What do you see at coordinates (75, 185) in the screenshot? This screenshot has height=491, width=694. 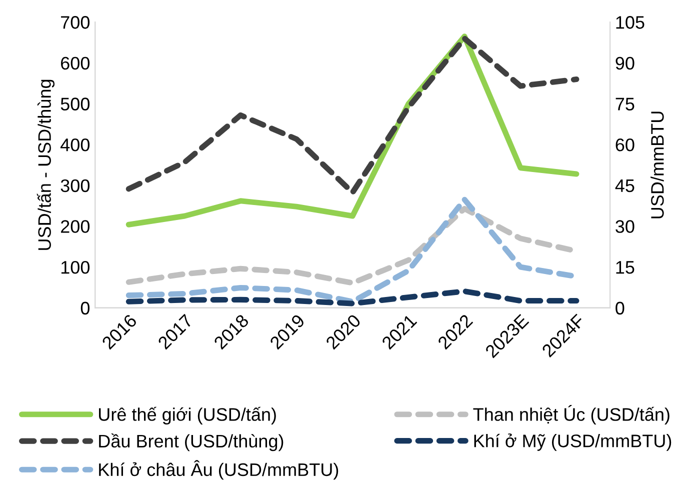 I see `y-tick-label: 300` at bounding box center [75, 185].